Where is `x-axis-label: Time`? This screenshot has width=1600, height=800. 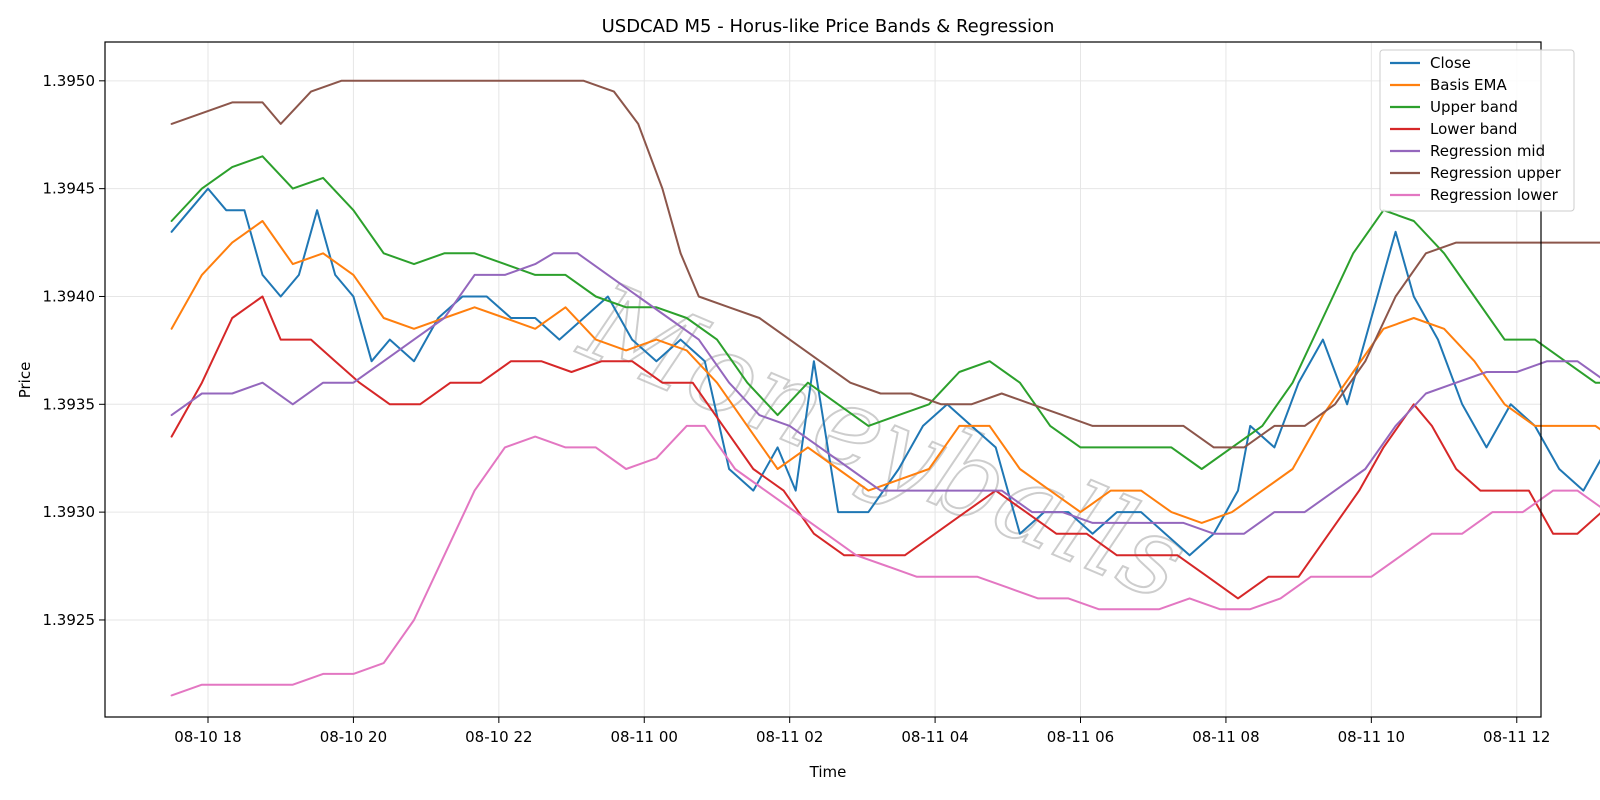 x-axis-label: Time is located at coordinates (828, 772).